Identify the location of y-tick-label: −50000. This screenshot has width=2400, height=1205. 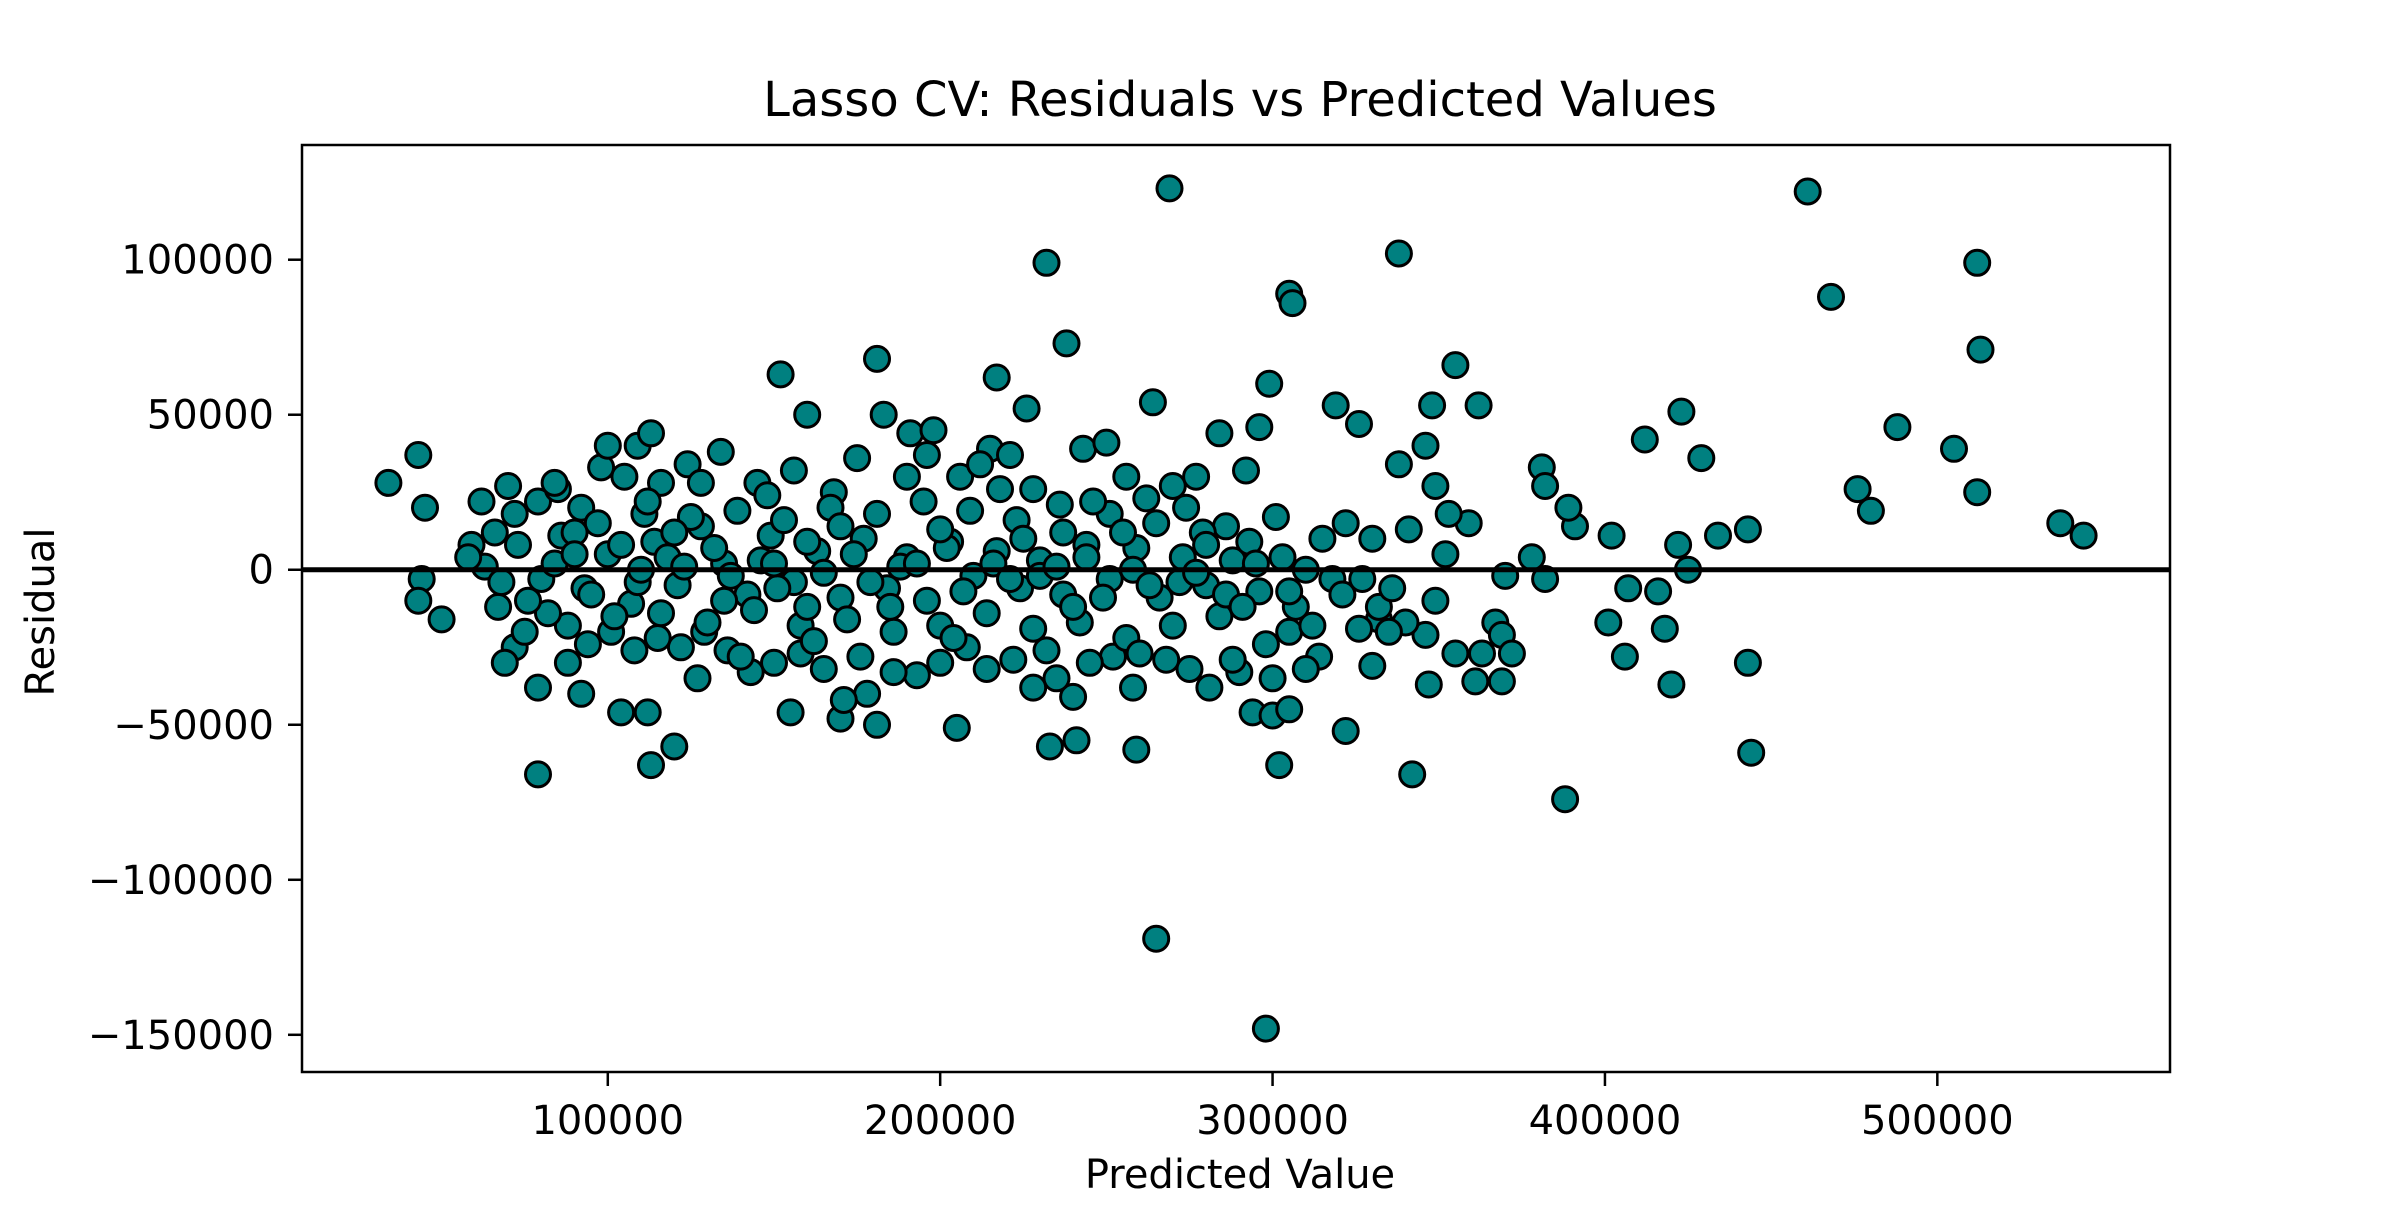
(193, 726).